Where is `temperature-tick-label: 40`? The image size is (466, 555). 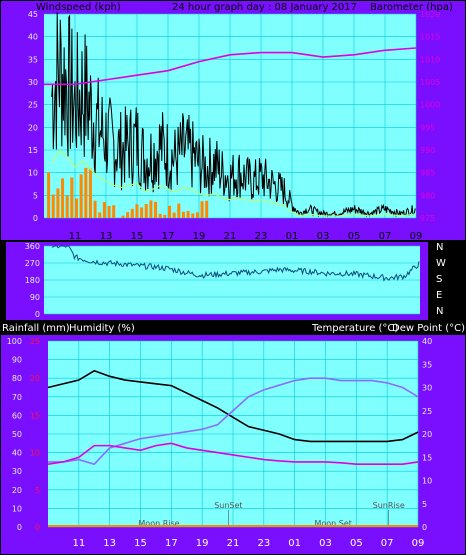
temperature-tick-label: 40 is located at coordinates (427, 341).